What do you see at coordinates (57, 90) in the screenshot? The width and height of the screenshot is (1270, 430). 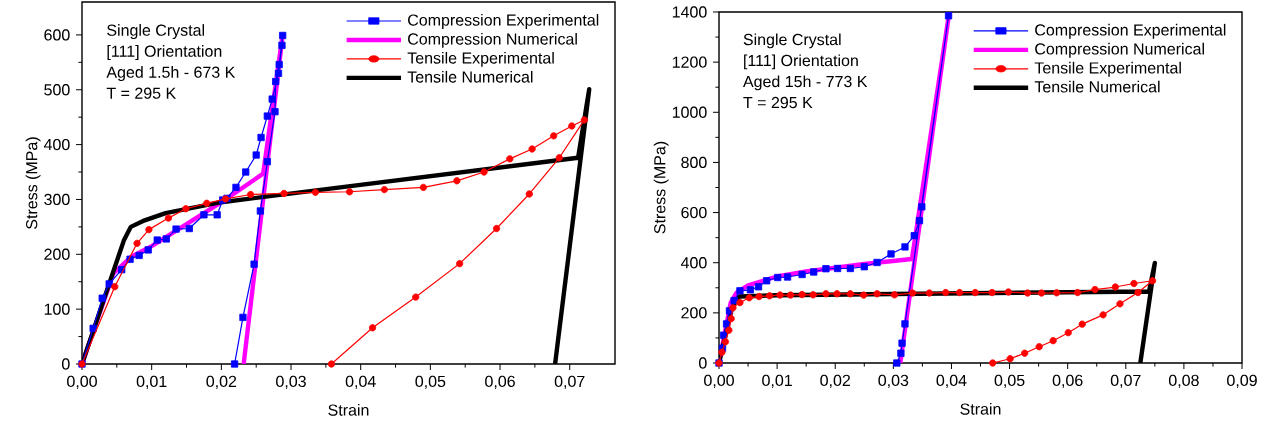 I see `y-tick-label: 500` at bounding box center [57, 90].